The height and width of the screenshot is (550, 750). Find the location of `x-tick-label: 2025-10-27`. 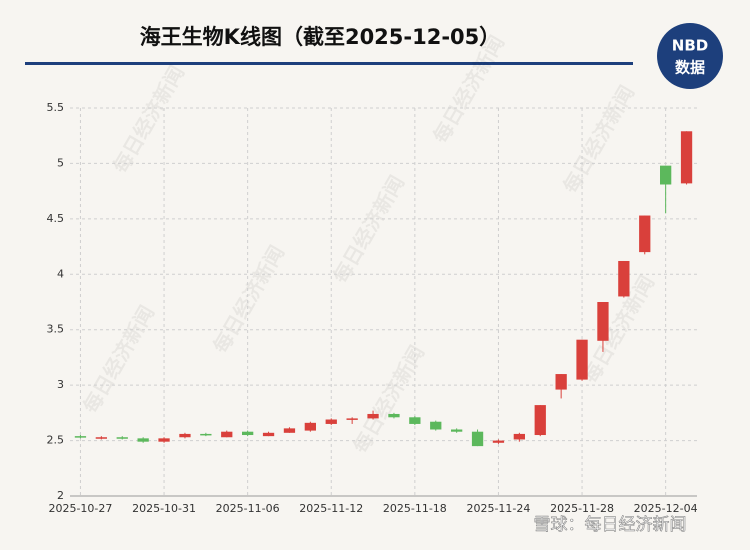

x-tick-label: 2025-10-27 is located at coordinates (80, 508).